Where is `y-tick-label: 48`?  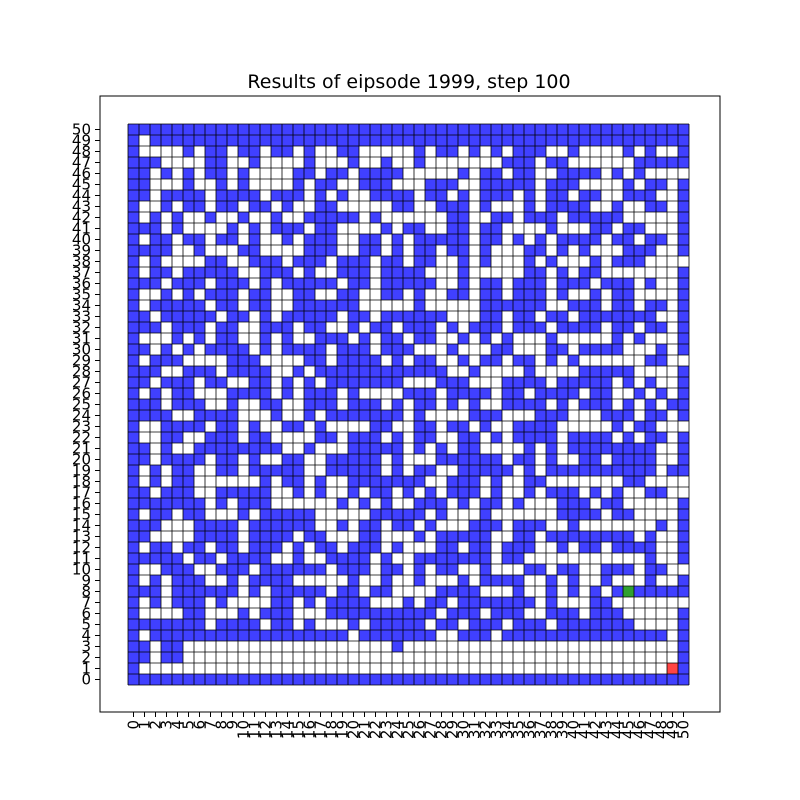
y-tick-label: 48 is located at coordinates (81, 152).